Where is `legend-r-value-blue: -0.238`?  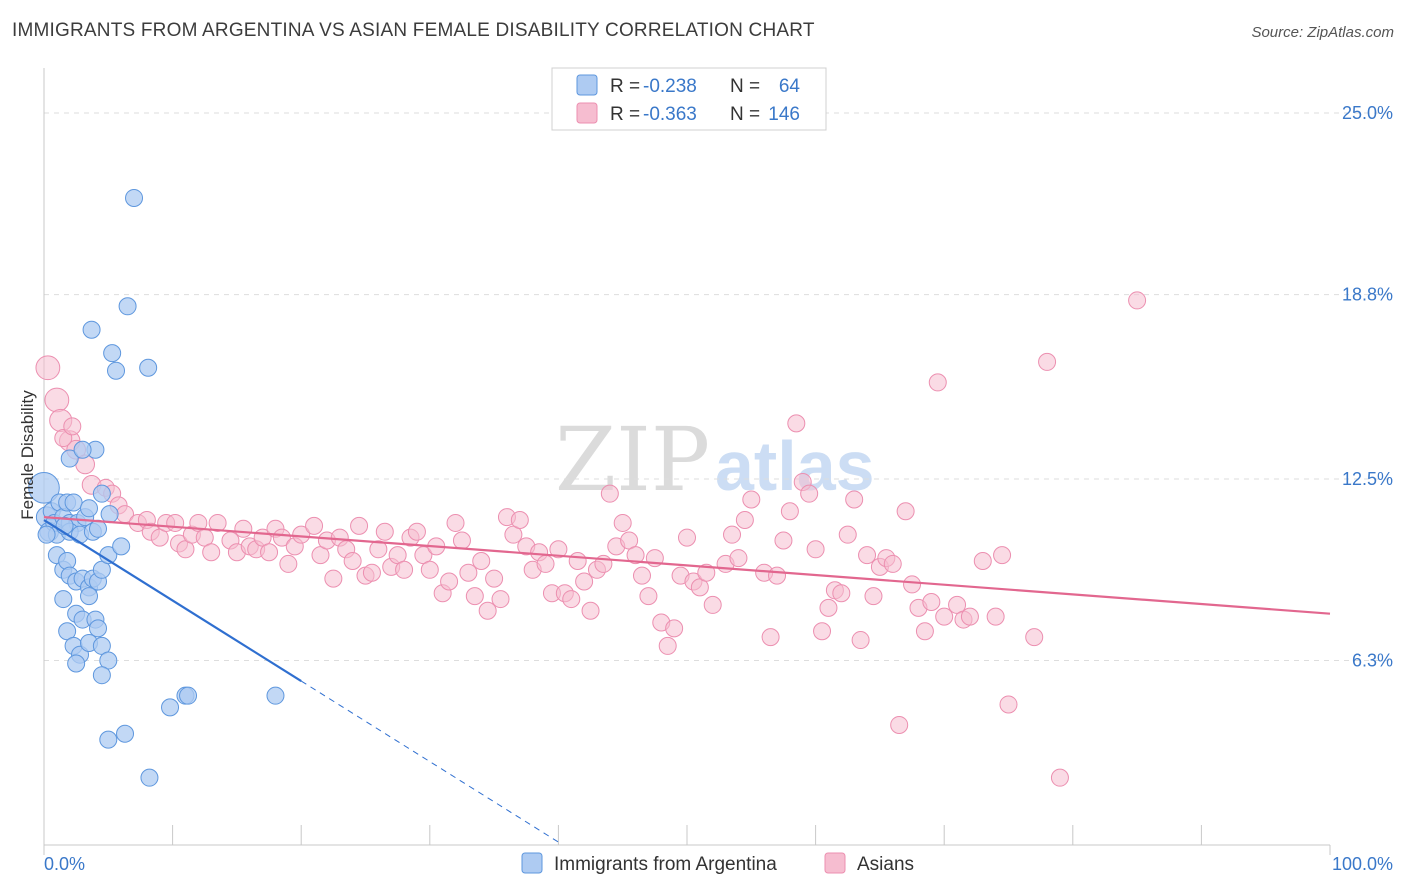
legend-r-value-blue: -0.238 is located at coordinates (670, 86).